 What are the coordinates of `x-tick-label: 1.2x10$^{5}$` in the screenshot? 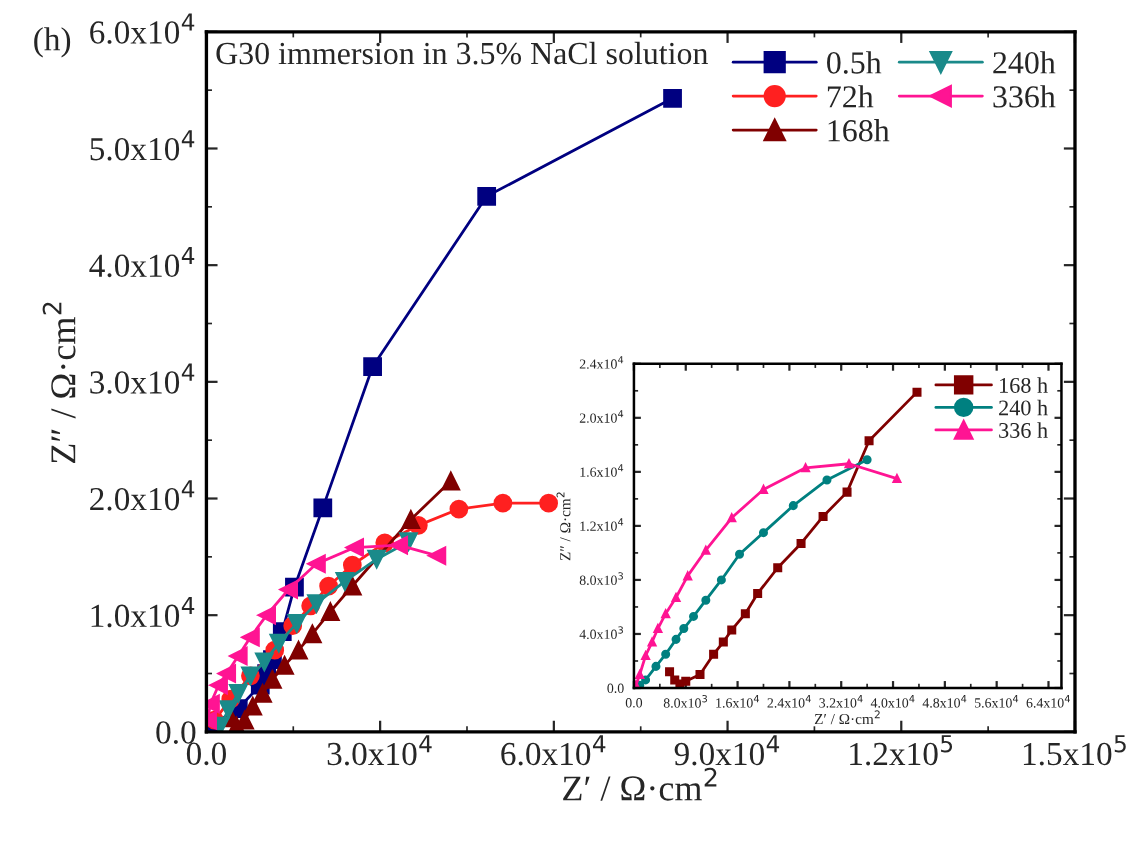 It's located at (901, 750).